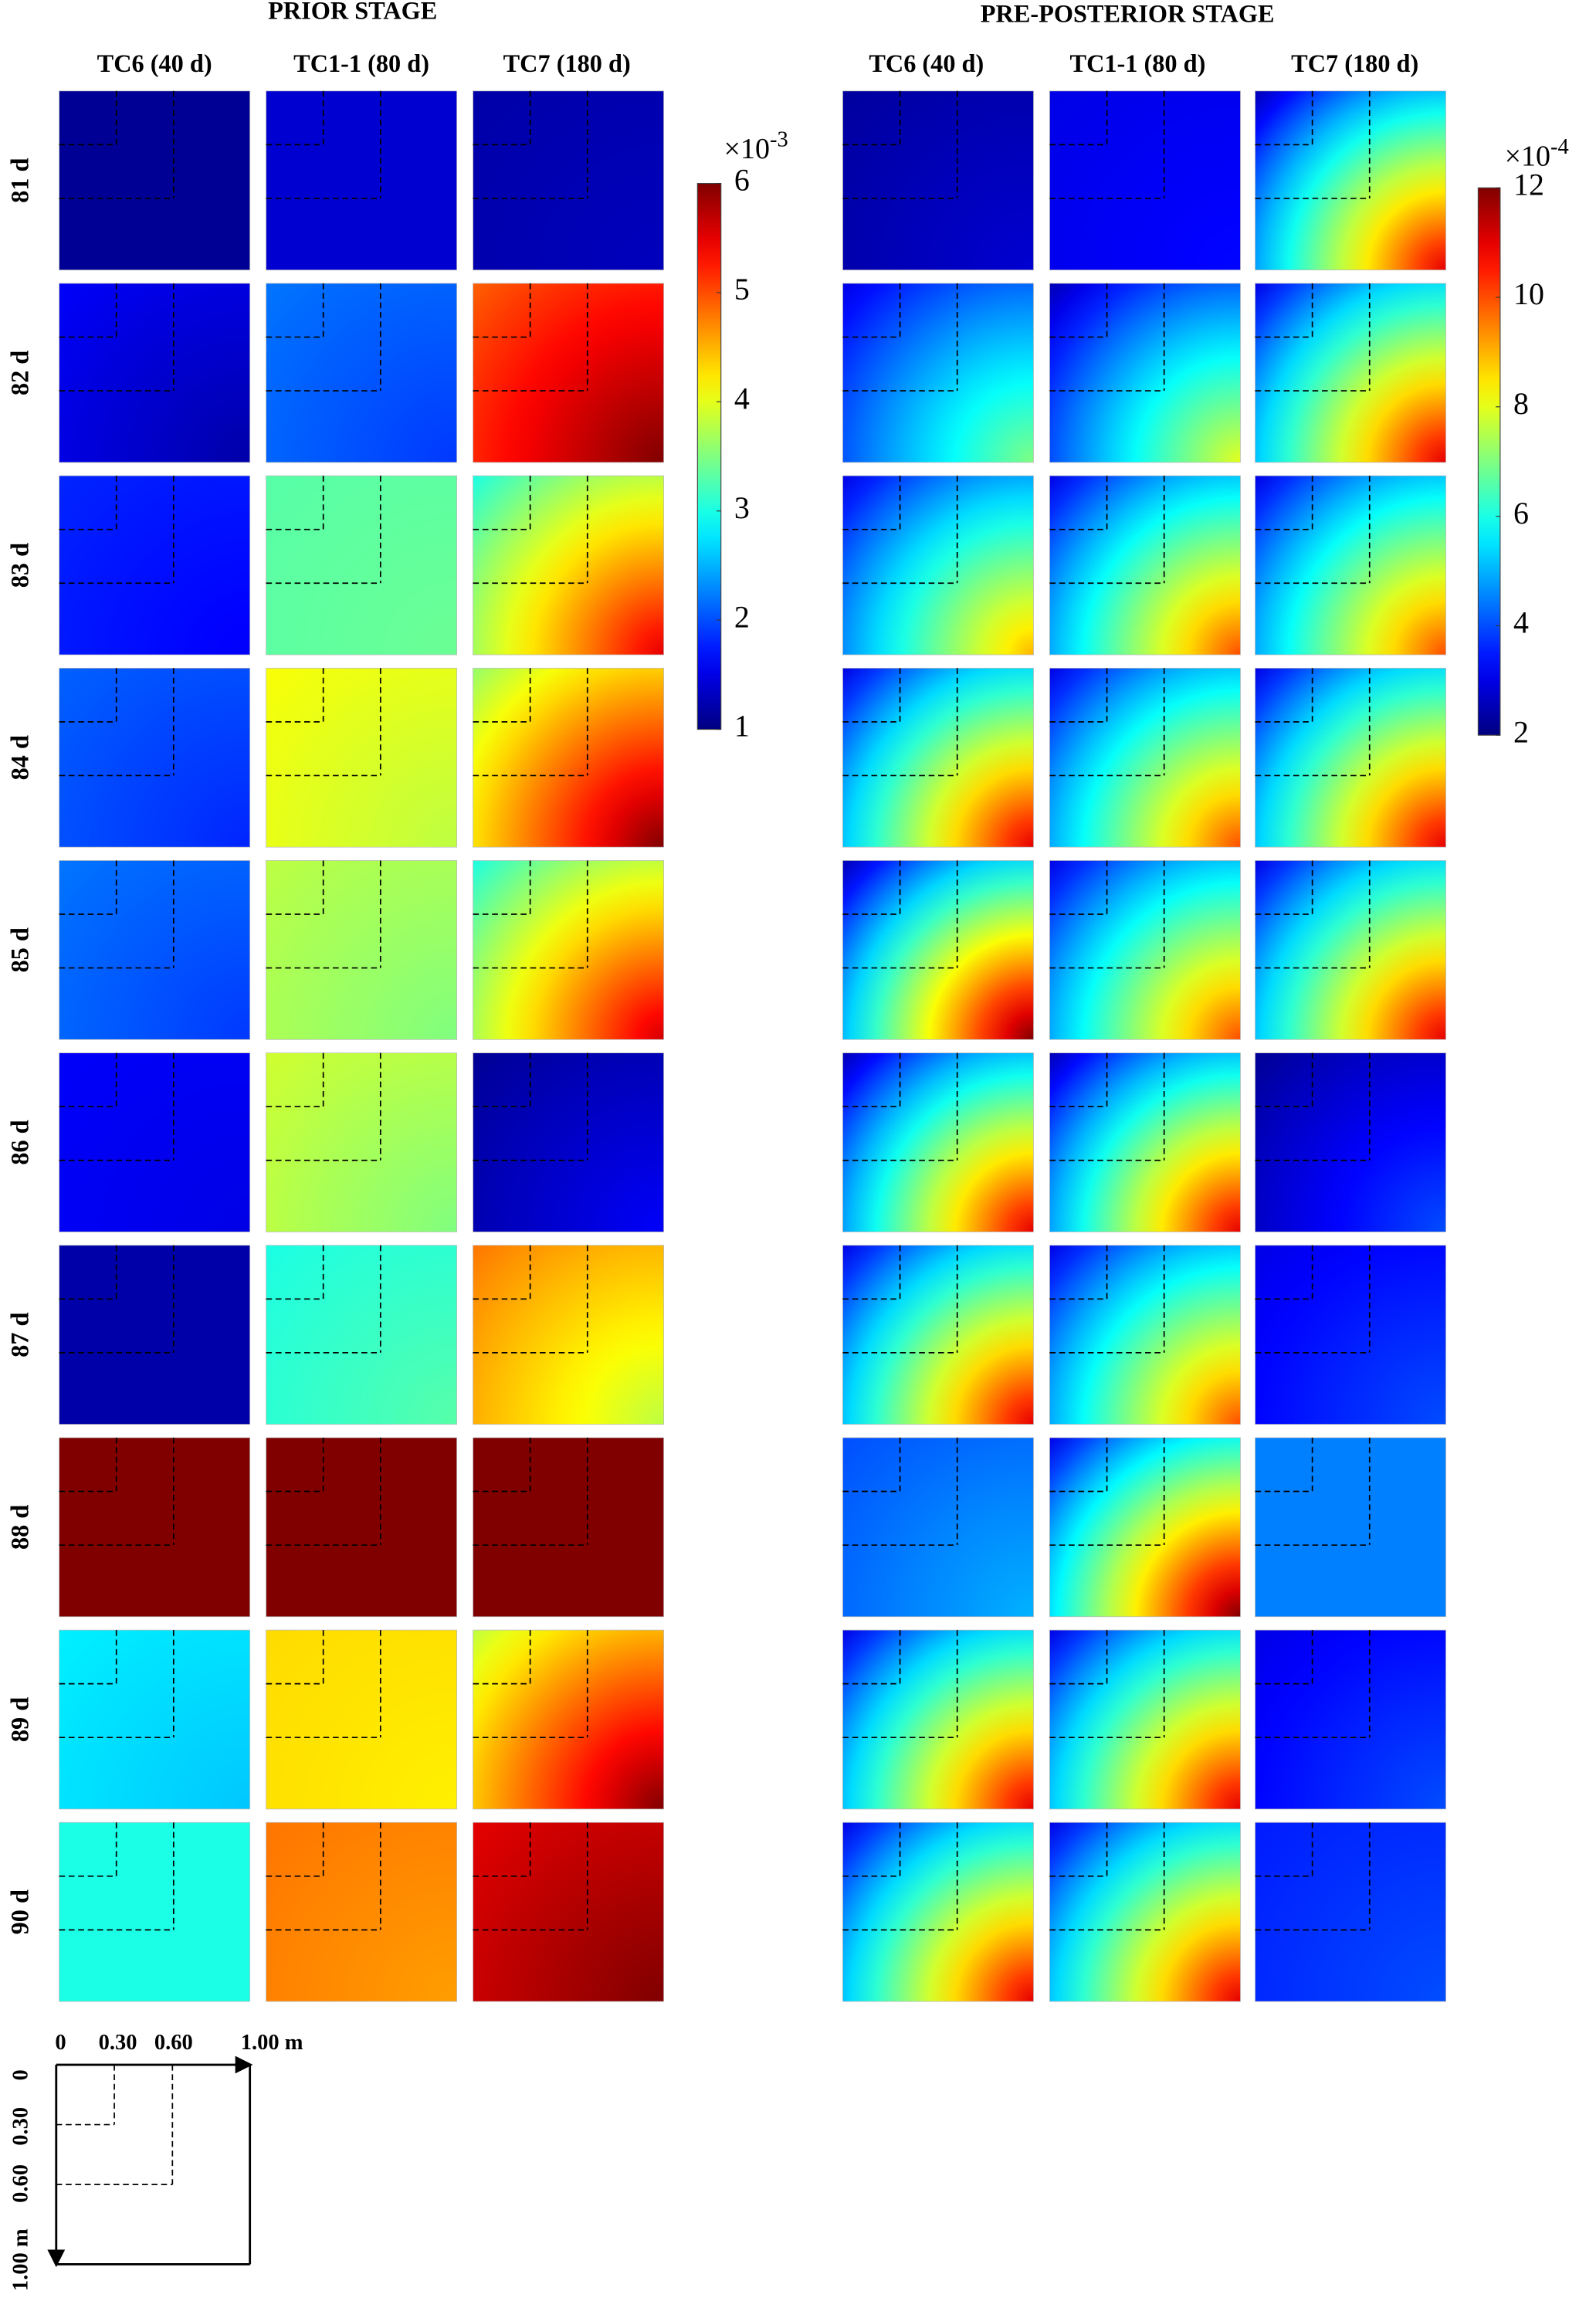 The image size is (1596, 2301). Describe the element at coordinates (56, 2259) in the screenshot. I see `schematic-y-arrow` at that location.